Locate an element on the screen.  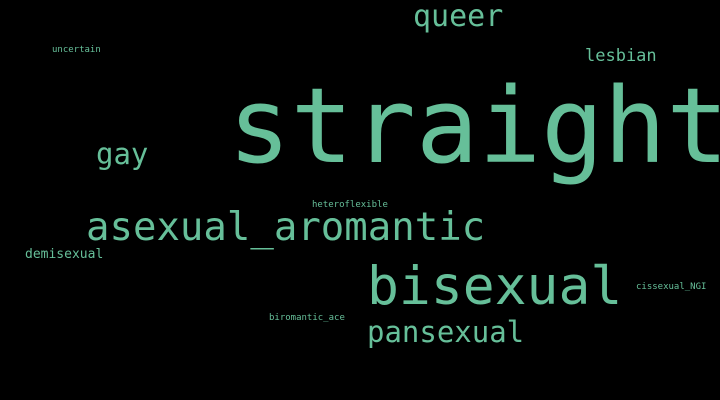
word-biromantic-ace: biromantic_ace is located at coordinates (307, 318).